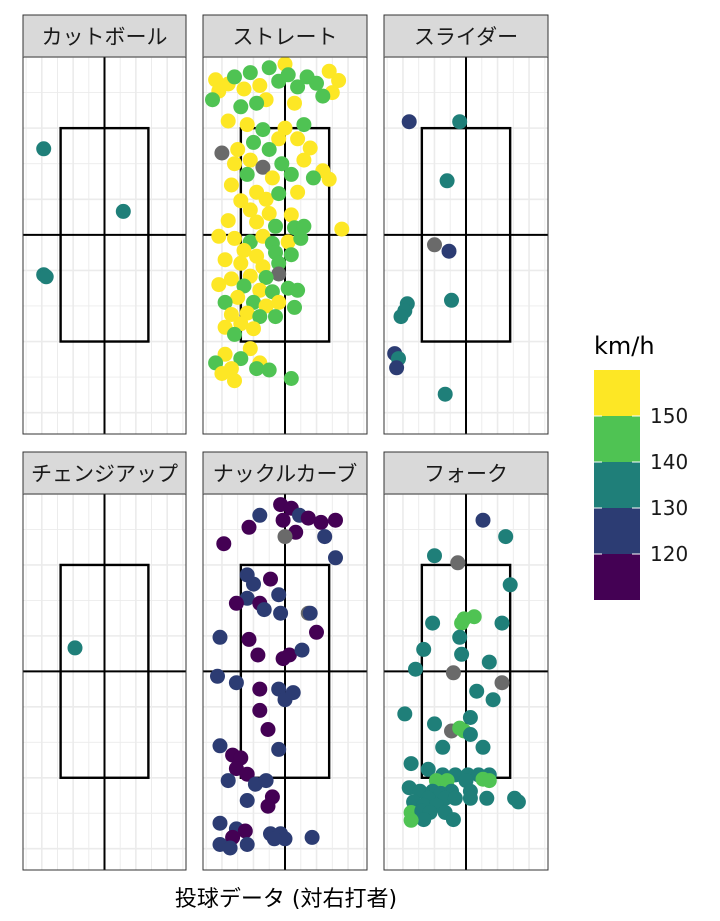 The image size is (720, 921). Describe the element at coordinates (104, 224) in the screenshot. I see `facet-panel: カットボール` at that location.